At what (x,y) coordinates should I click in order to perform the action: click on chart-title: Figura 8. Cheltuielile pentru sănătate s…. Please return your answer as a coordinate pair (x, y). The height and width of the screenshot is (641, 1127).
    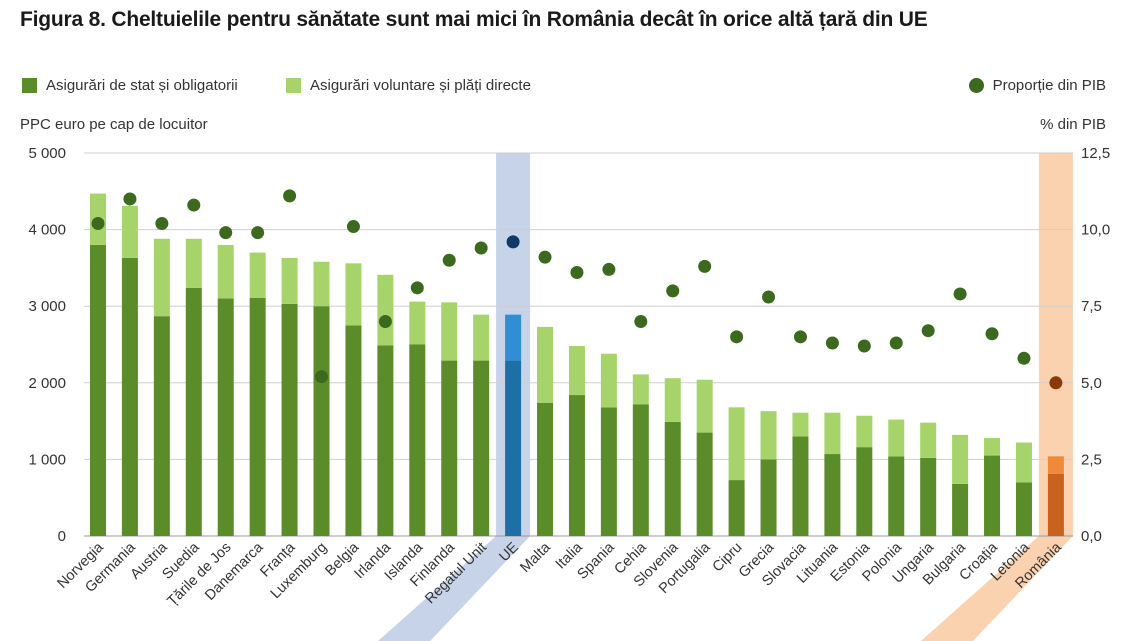
    Looking at the image, I should click on (474, 19).